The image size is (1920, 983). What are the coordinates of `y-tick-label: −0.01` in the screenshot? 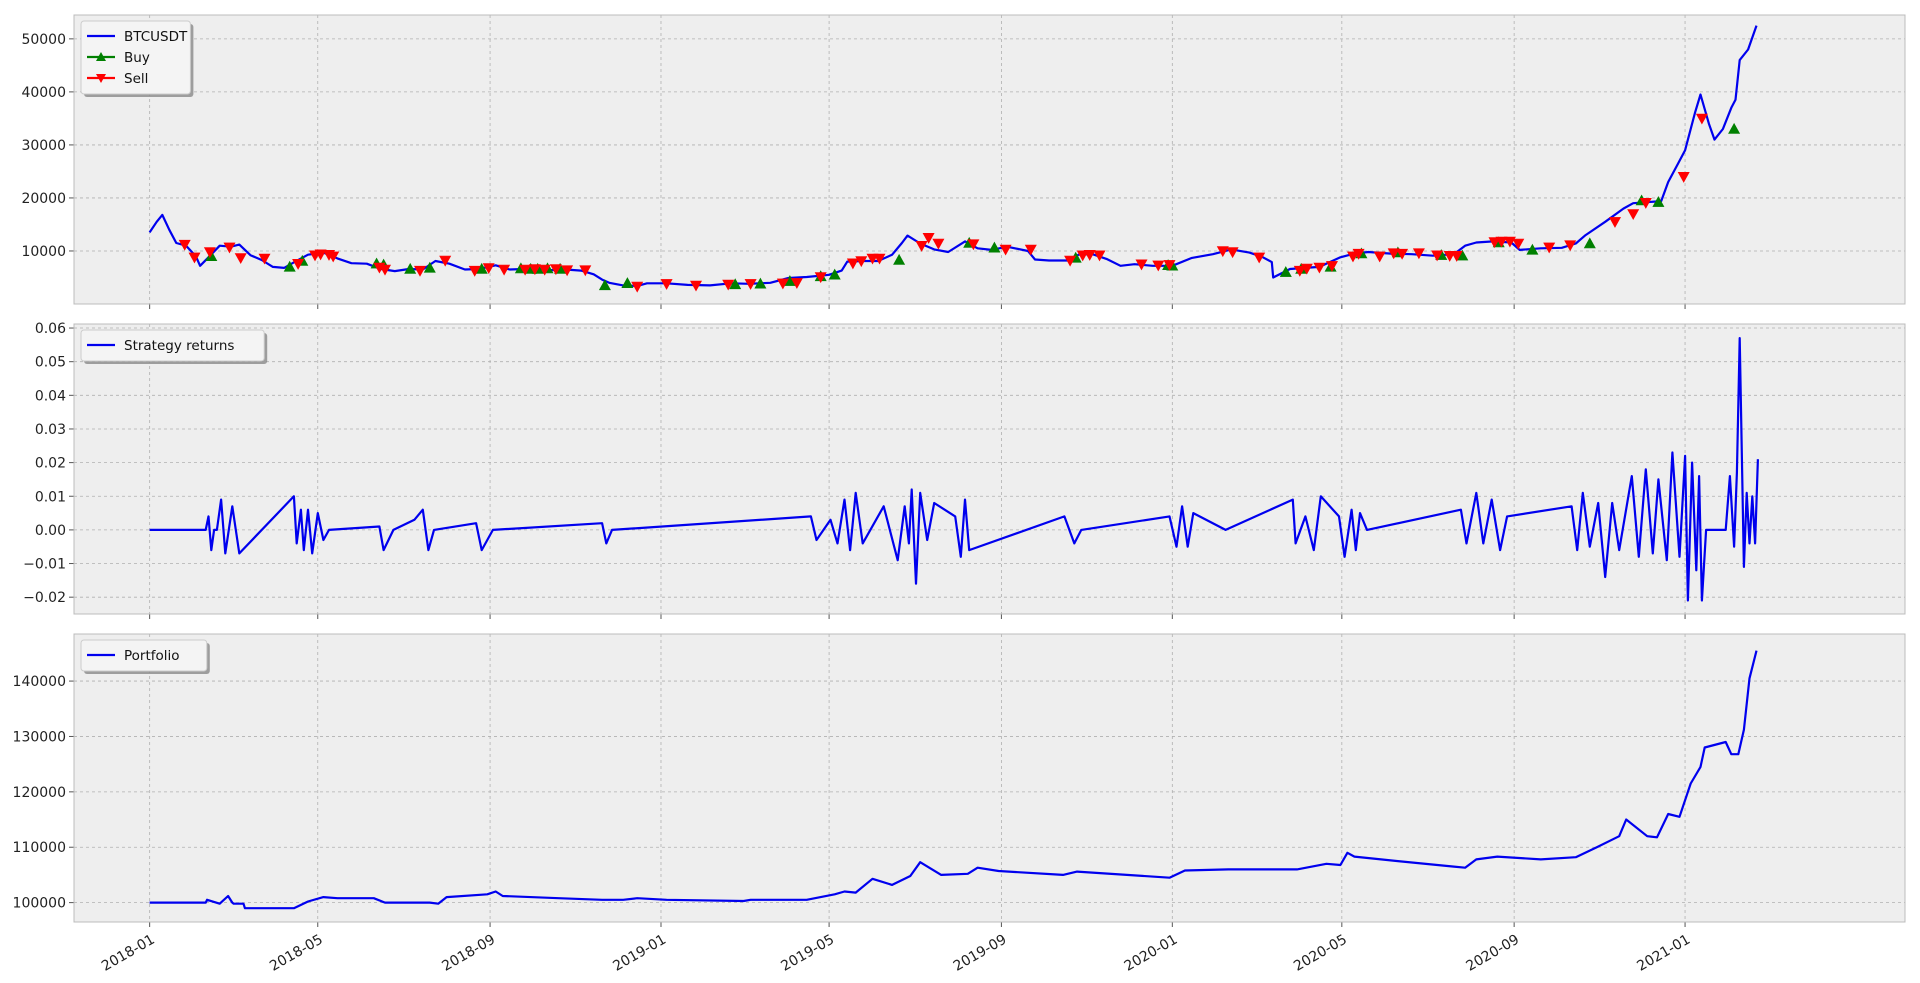 It's located at (44, 565).